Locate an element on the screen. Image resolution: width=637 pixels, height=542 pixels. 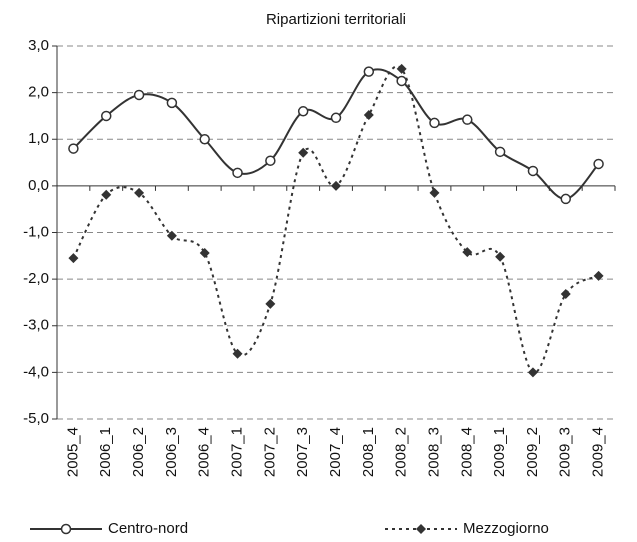
y-tick-label: -4,0 is located at coordinates (36, 371).